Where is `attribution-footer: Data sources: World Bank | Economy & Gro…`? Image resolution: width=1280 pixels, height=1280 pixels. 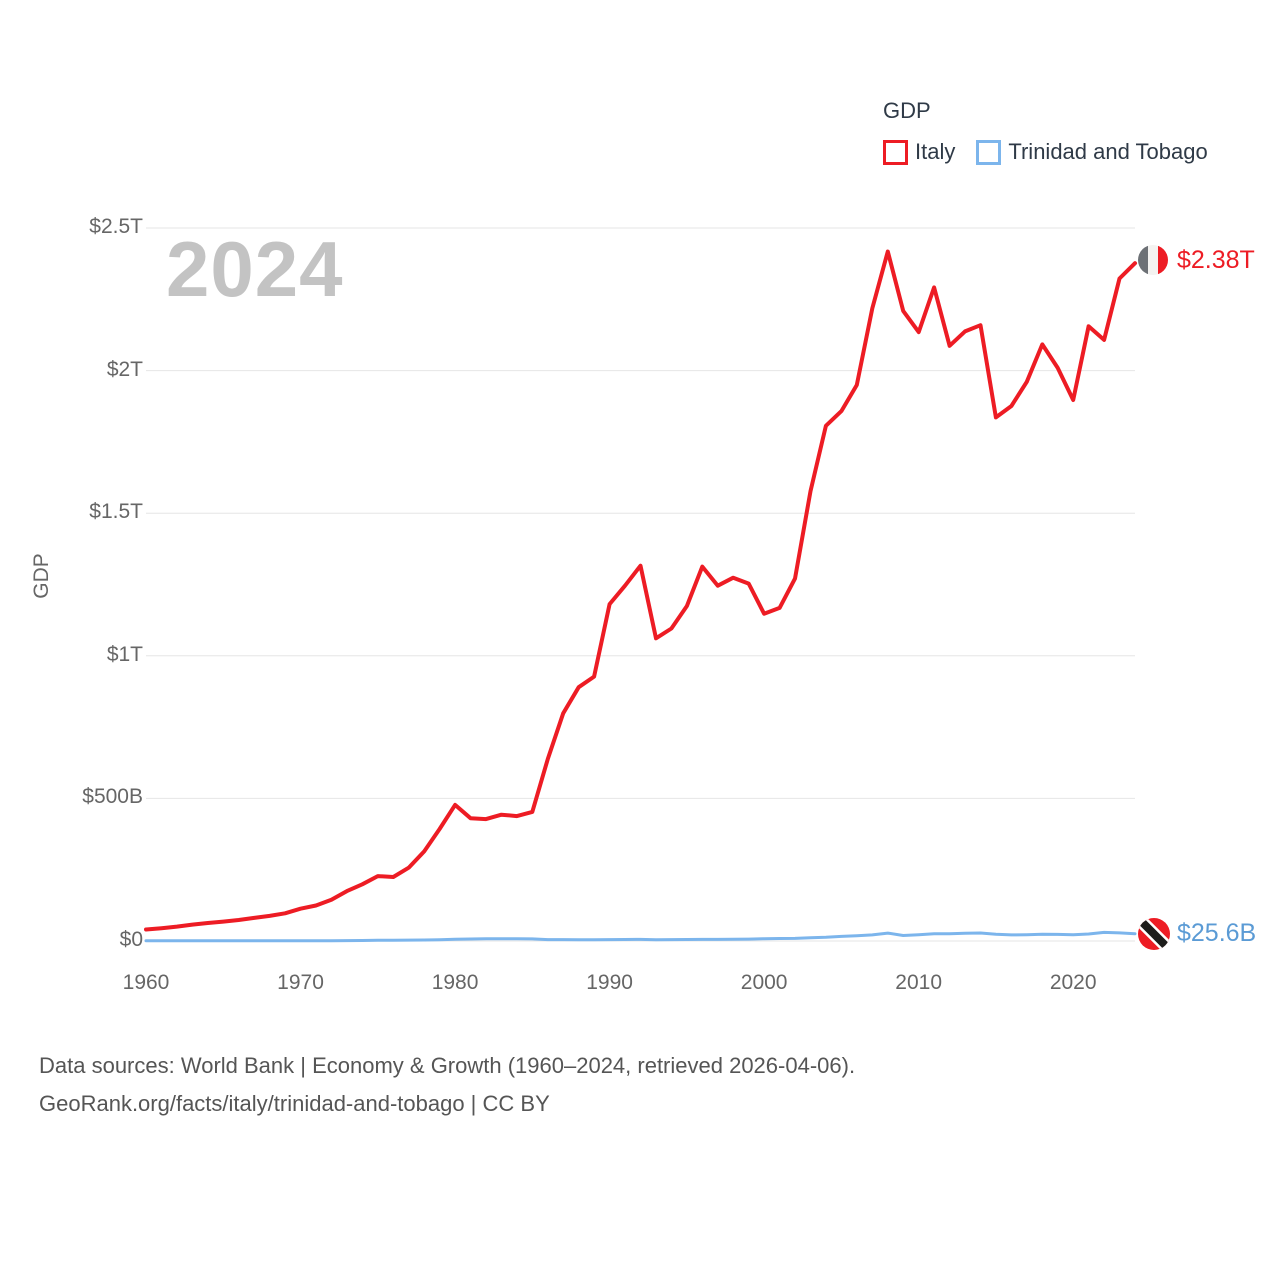
attribution-footer: Data sources: World Bank | Economy & Gro… is located at coordinates (447, 1085).